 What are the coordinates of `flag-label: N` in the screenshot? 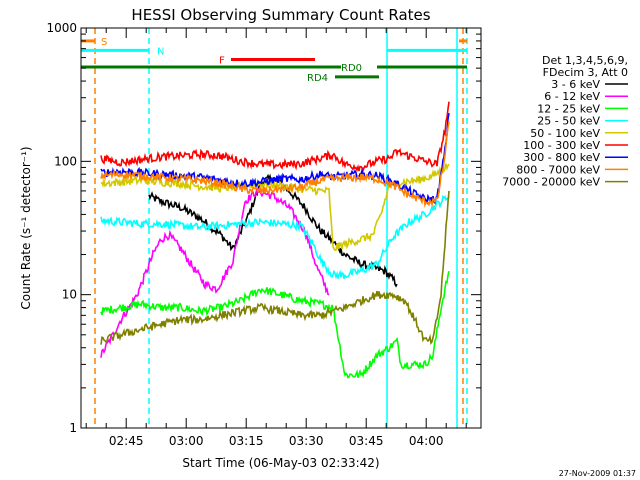 It's located at (160, 51).